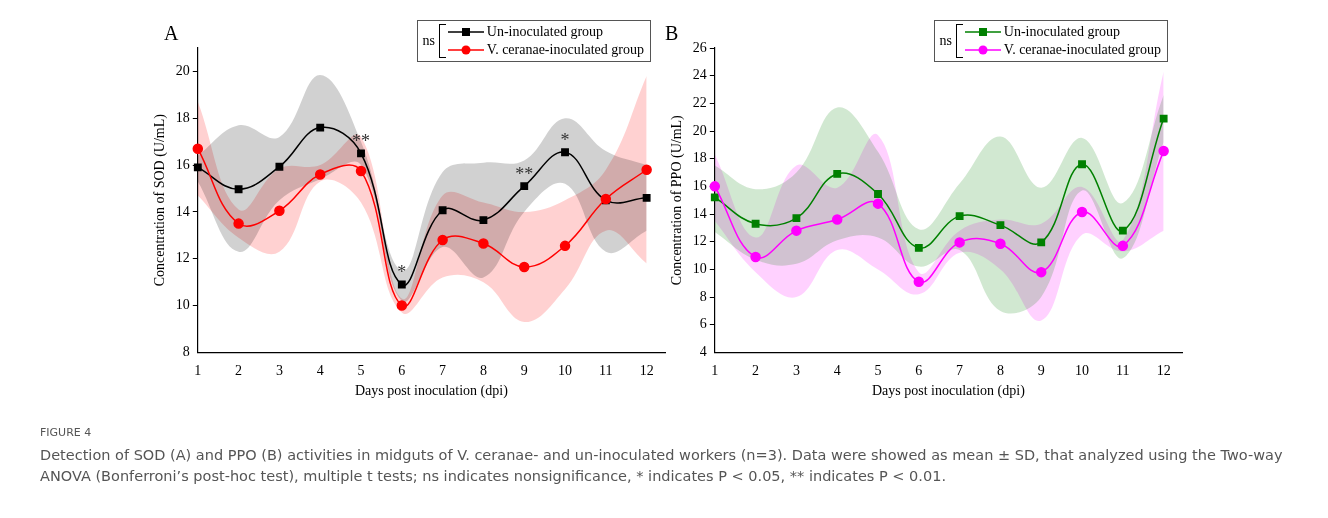 The height and width of the screenshot is (518, 1328). Describe the element at coordinates (677, 200) in the screenshot. I see `y-axis-title: Concentration of PPO (U/mL)` at that location.